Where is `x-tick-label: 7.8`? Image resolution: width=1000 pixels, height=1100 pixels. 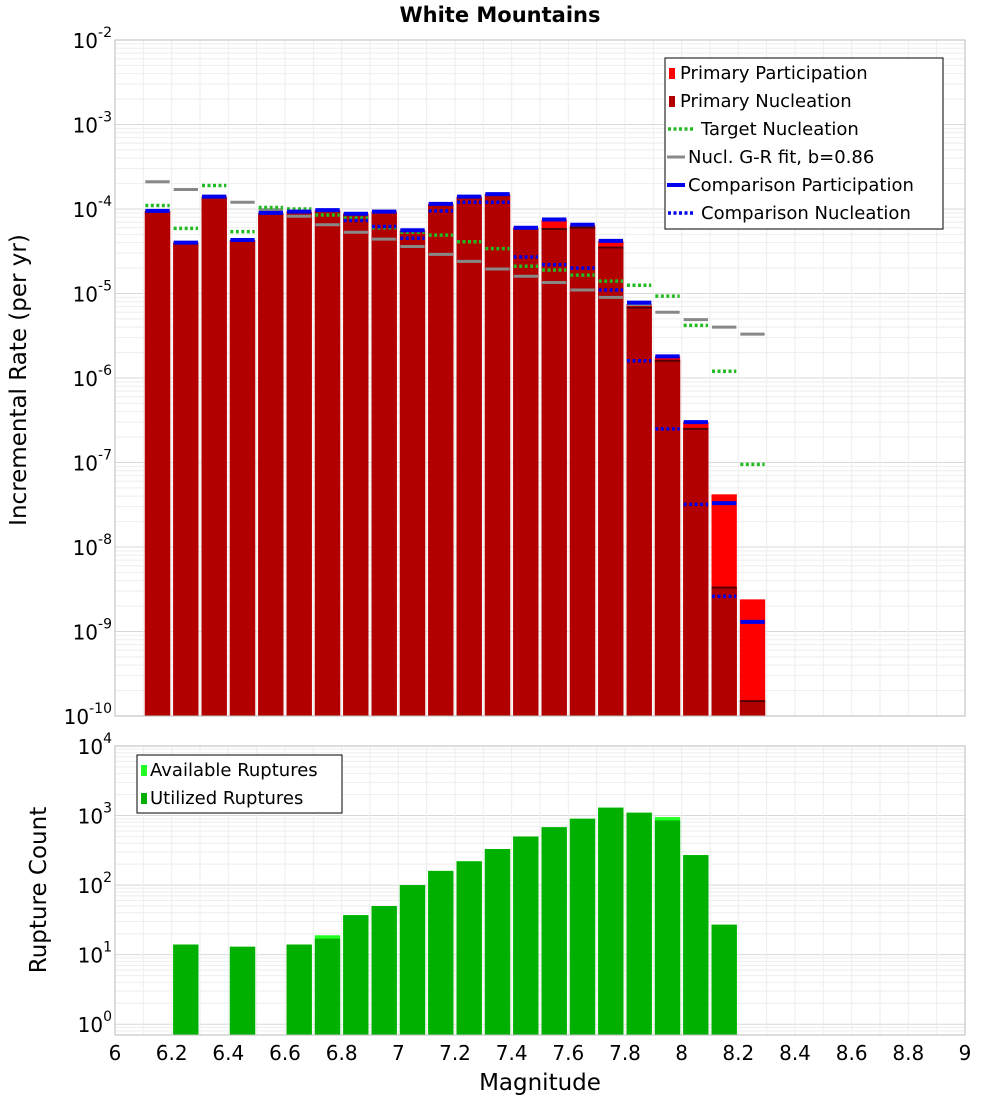 x-tick-label: 7.8 is located at coordinates (625, 1053).